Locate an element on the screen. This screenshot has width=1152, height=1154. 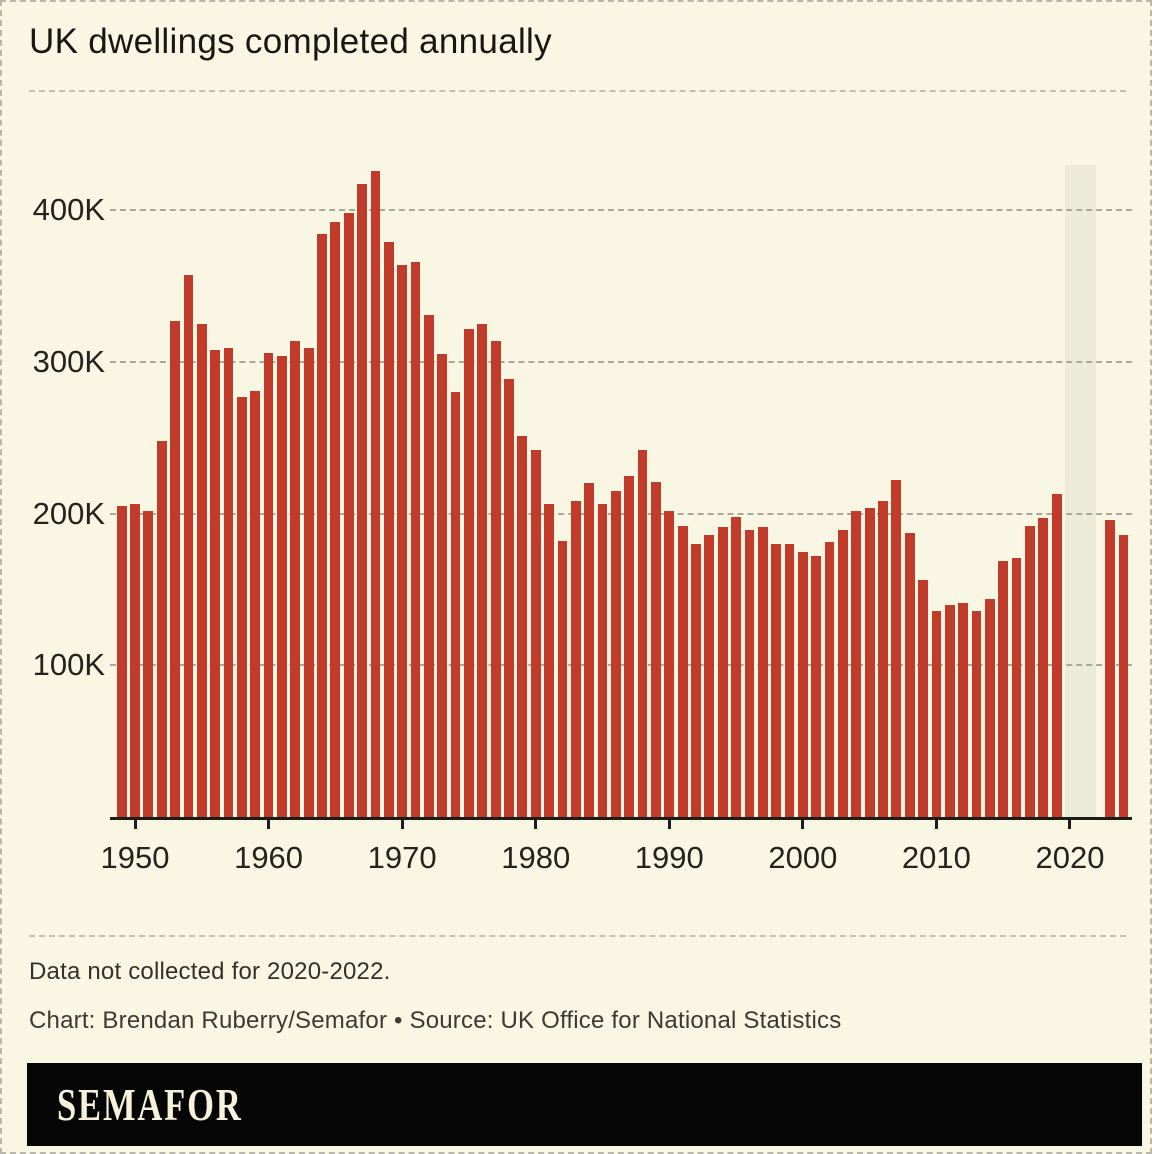
bar-2010 is located at coordinates (936, 713).